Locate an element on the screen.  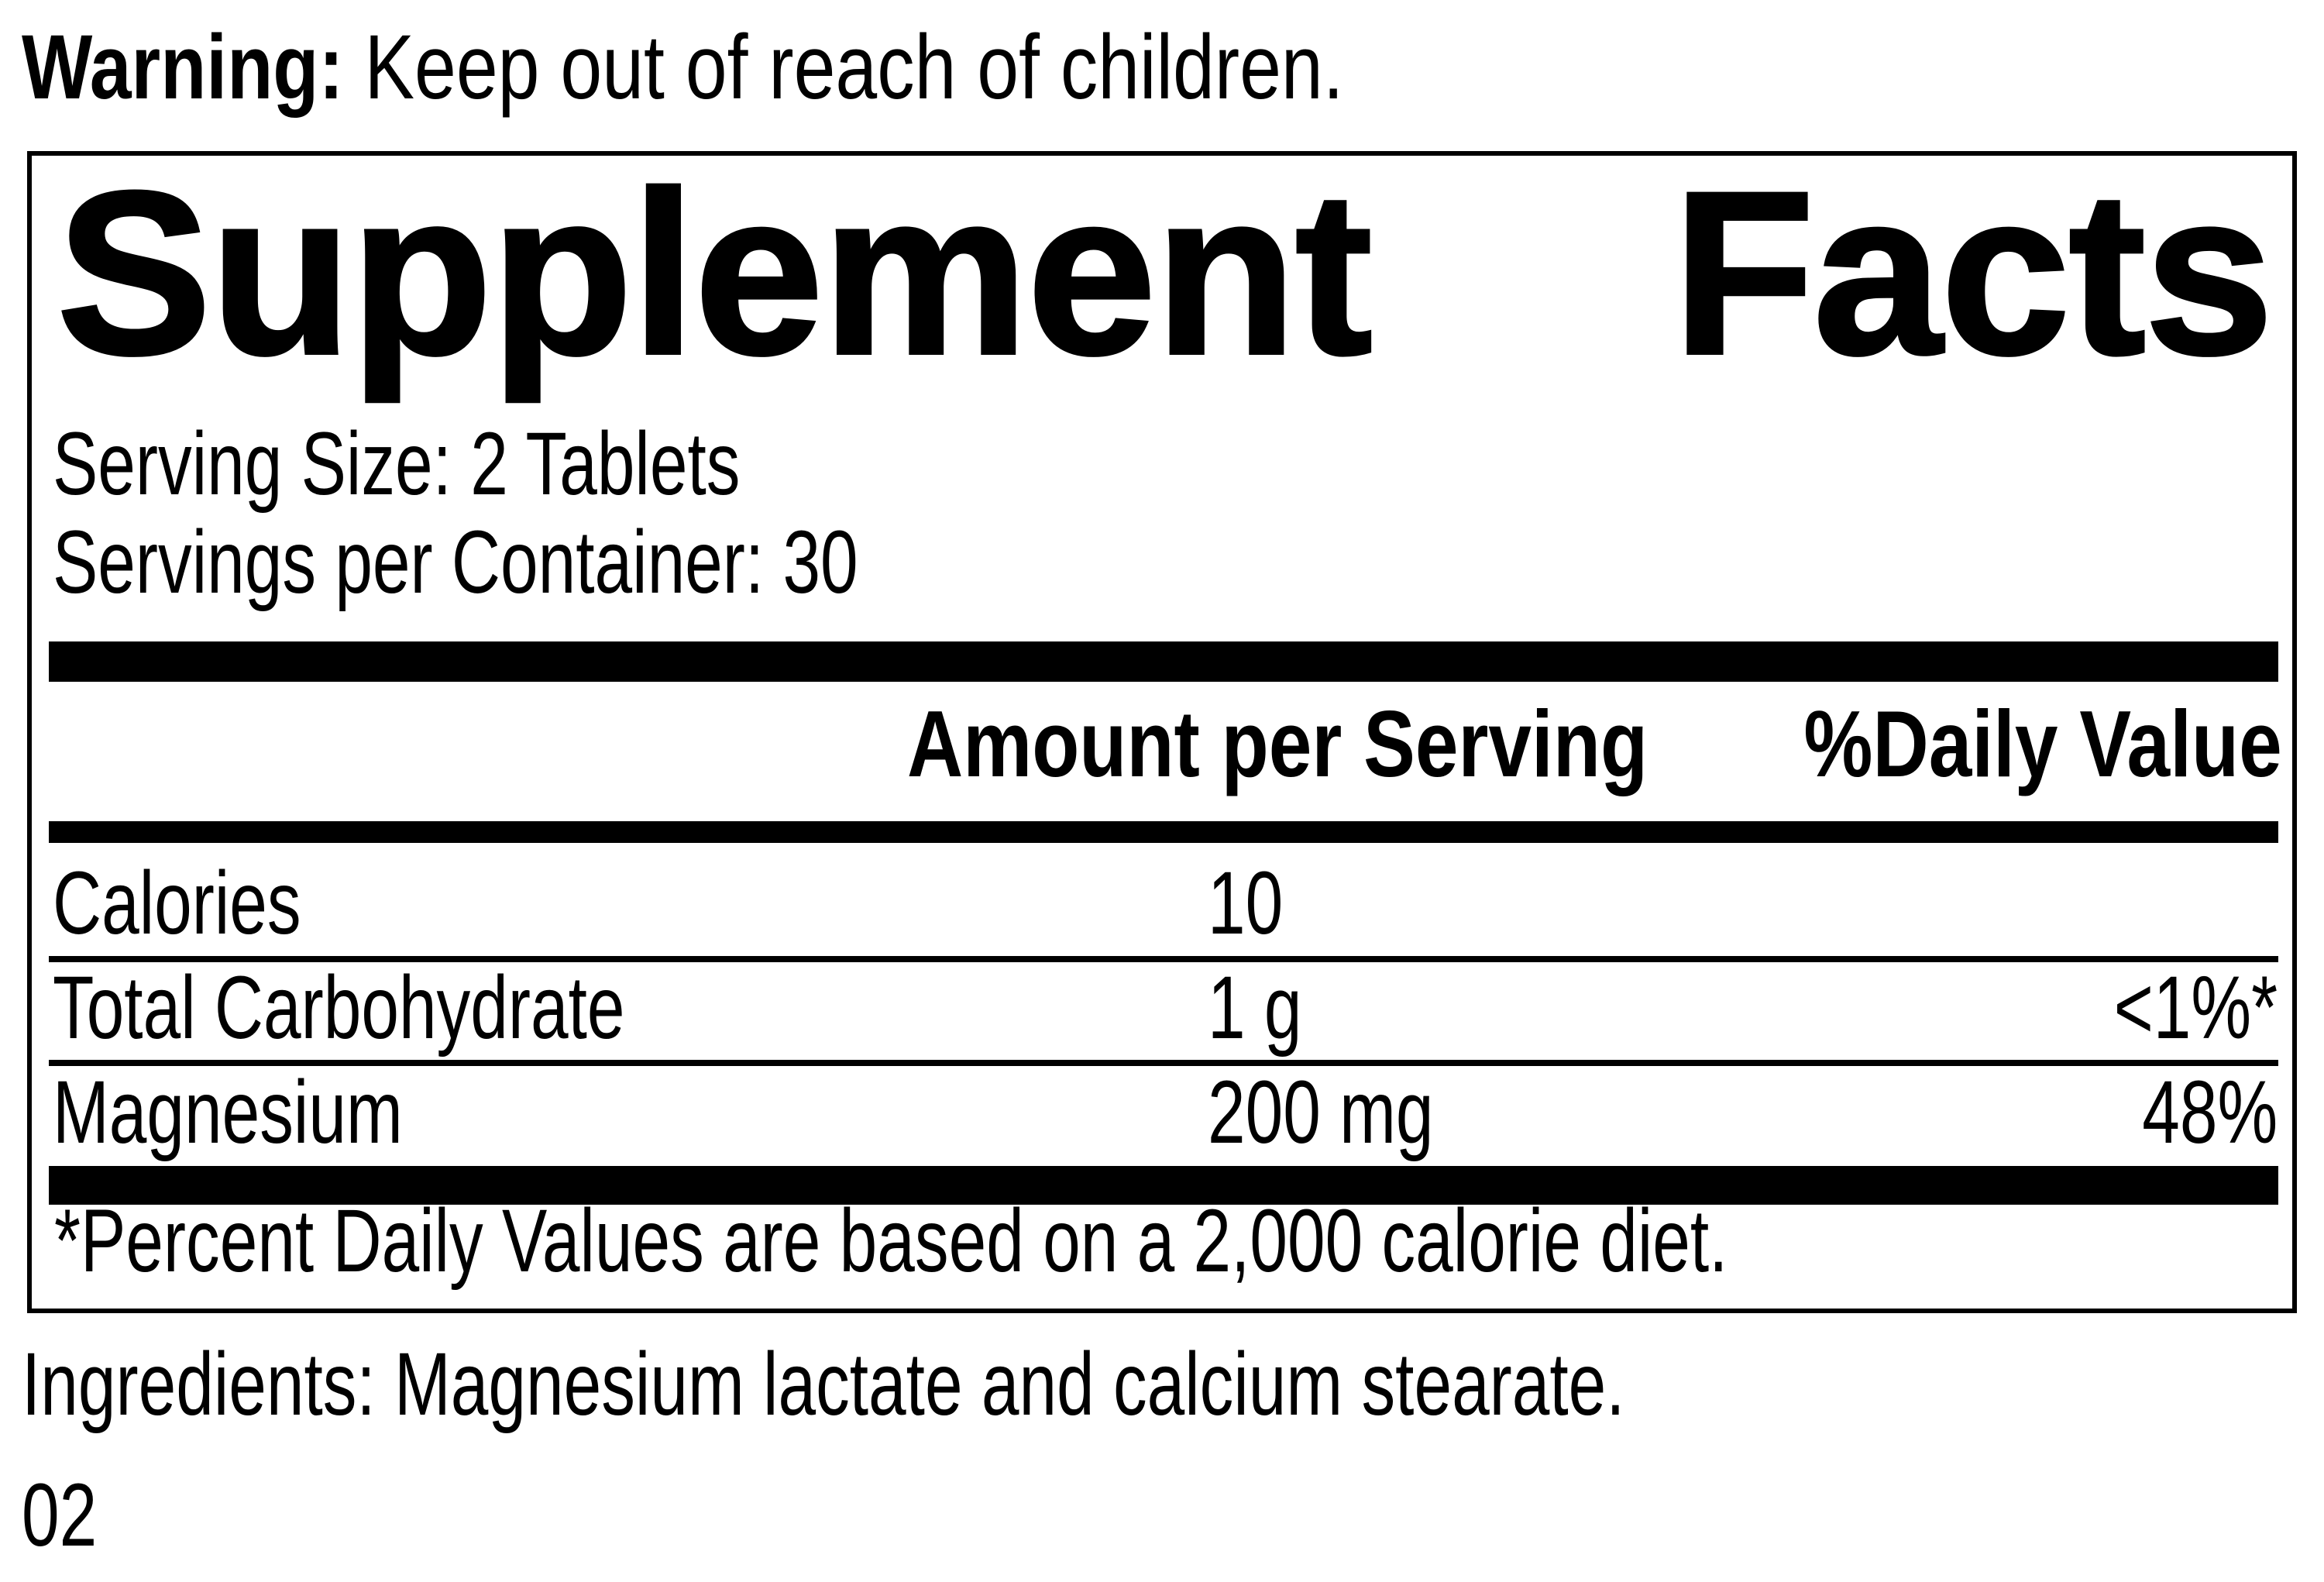
row-calories-name: Calories is located at coordinates (177, 903).